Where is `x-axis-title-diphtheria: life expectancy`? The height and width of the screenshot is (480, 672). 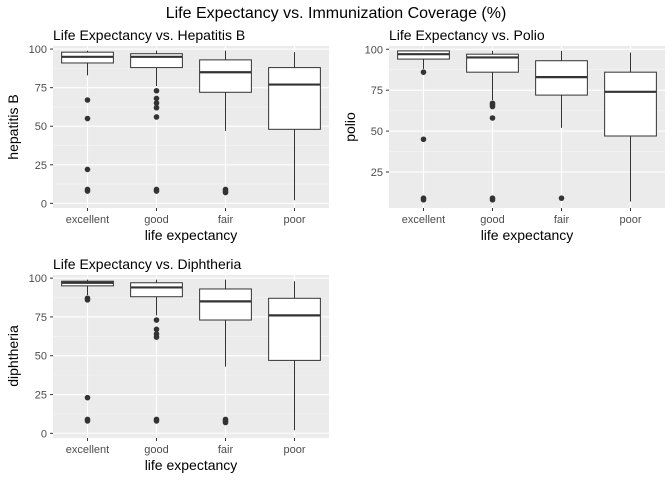 x-axis-title-diphtheria: life expectancy is located at coordinates (191, 465).